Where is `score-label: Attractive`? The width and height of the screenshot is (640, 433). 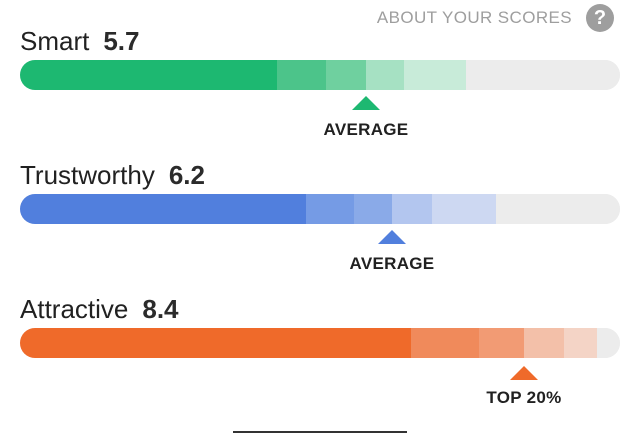 score-label: Attractive is located at coordinates (74, 309).